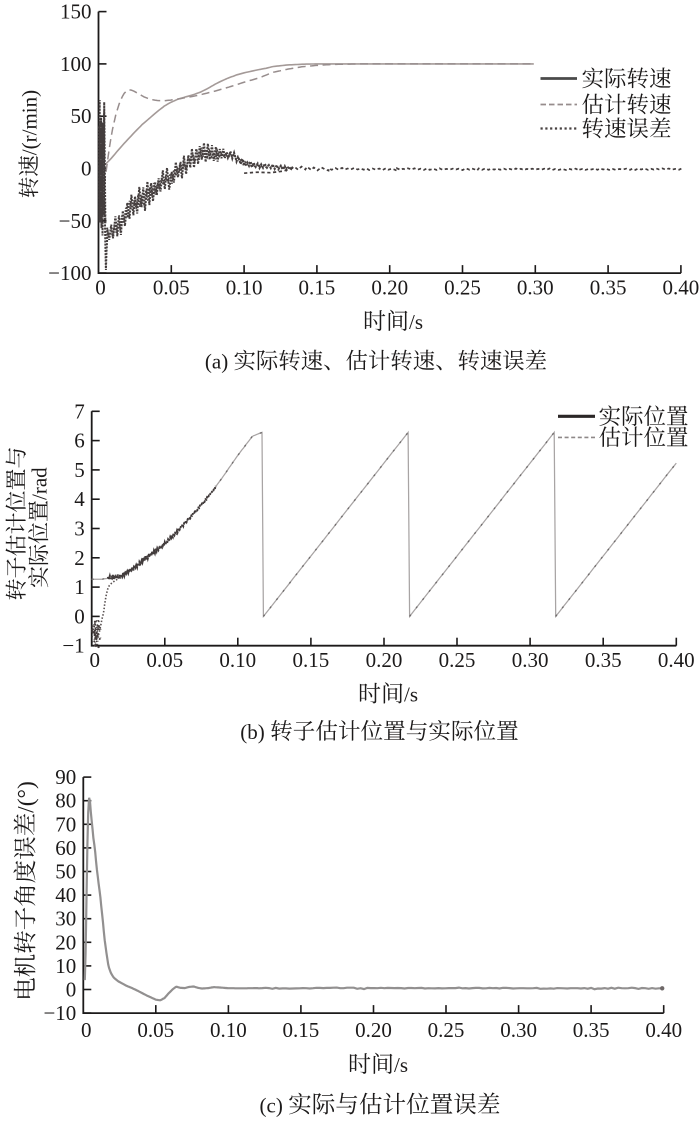 Image resolution: width=700 pixels, height=1123 pixels. Describe the element at coordinates (76, 64) in the screenshot. I see `svg-text: 100` at that location.